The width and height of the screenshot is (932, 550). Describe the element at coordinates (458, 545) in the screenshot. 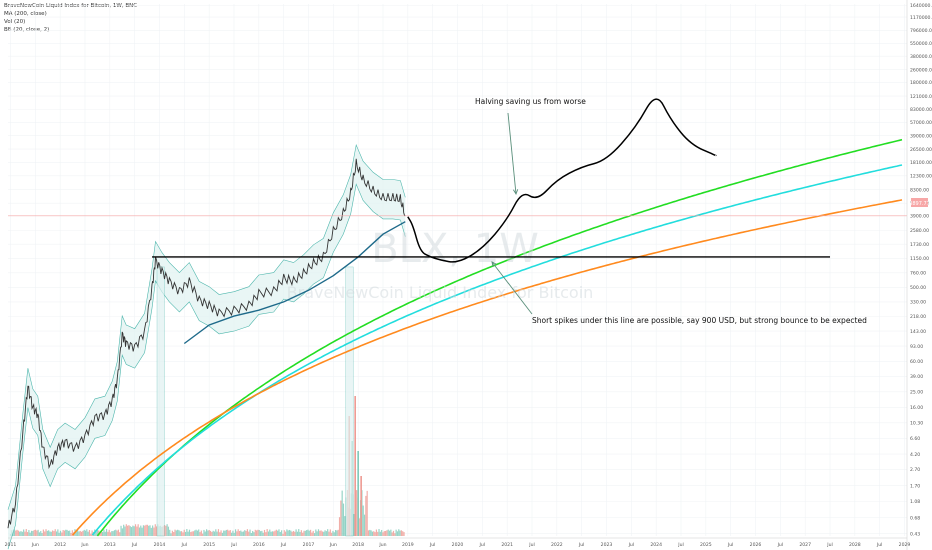

I see `x-tick-label: 2020` at that location.